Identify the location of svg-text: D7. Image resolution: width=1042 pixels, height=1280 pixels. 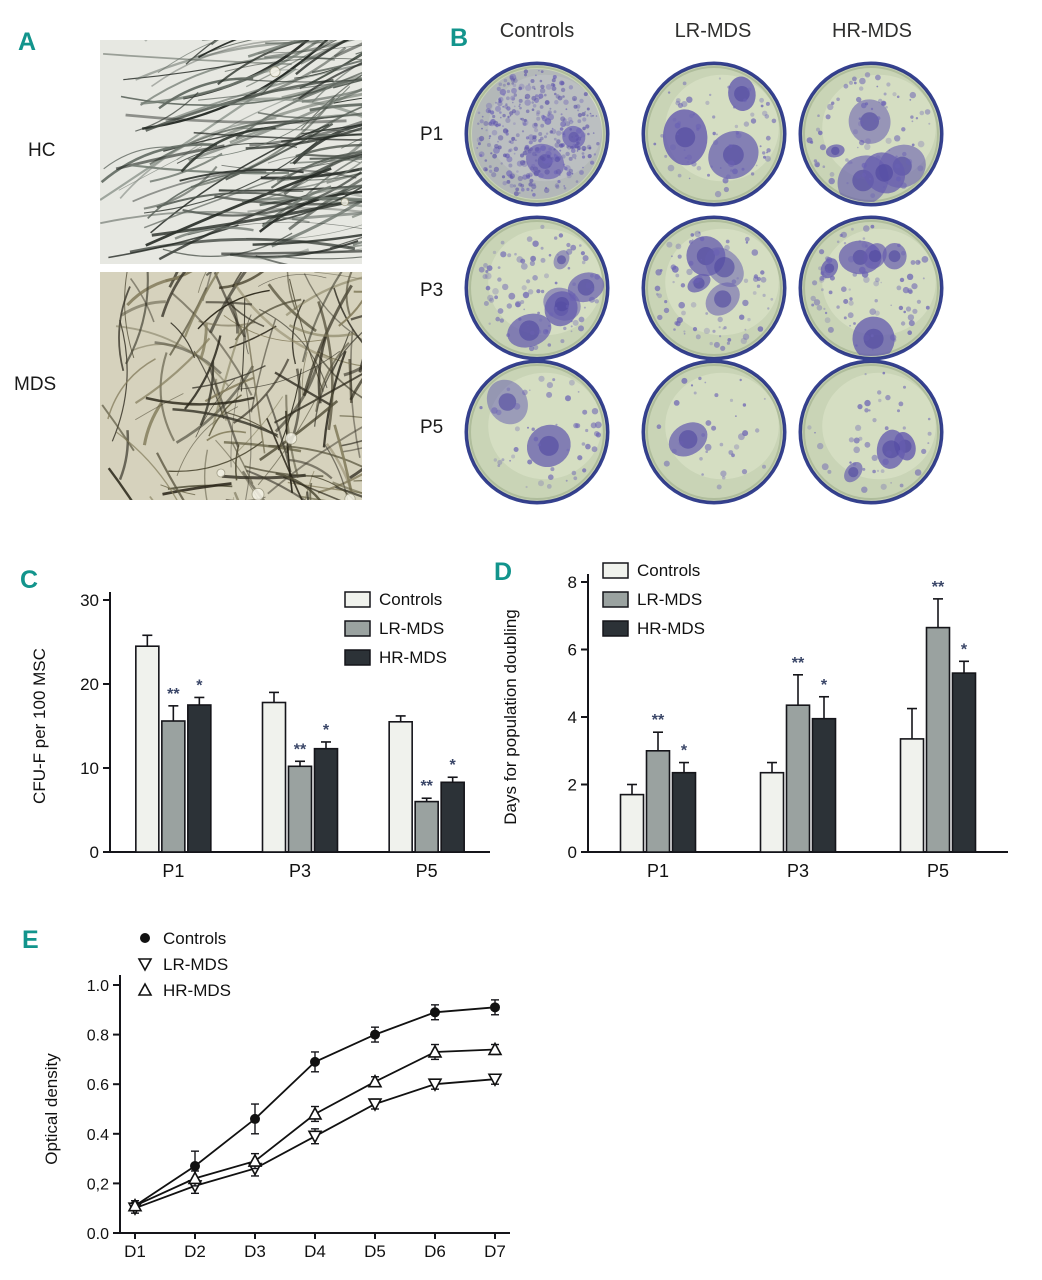
(495, 1251).